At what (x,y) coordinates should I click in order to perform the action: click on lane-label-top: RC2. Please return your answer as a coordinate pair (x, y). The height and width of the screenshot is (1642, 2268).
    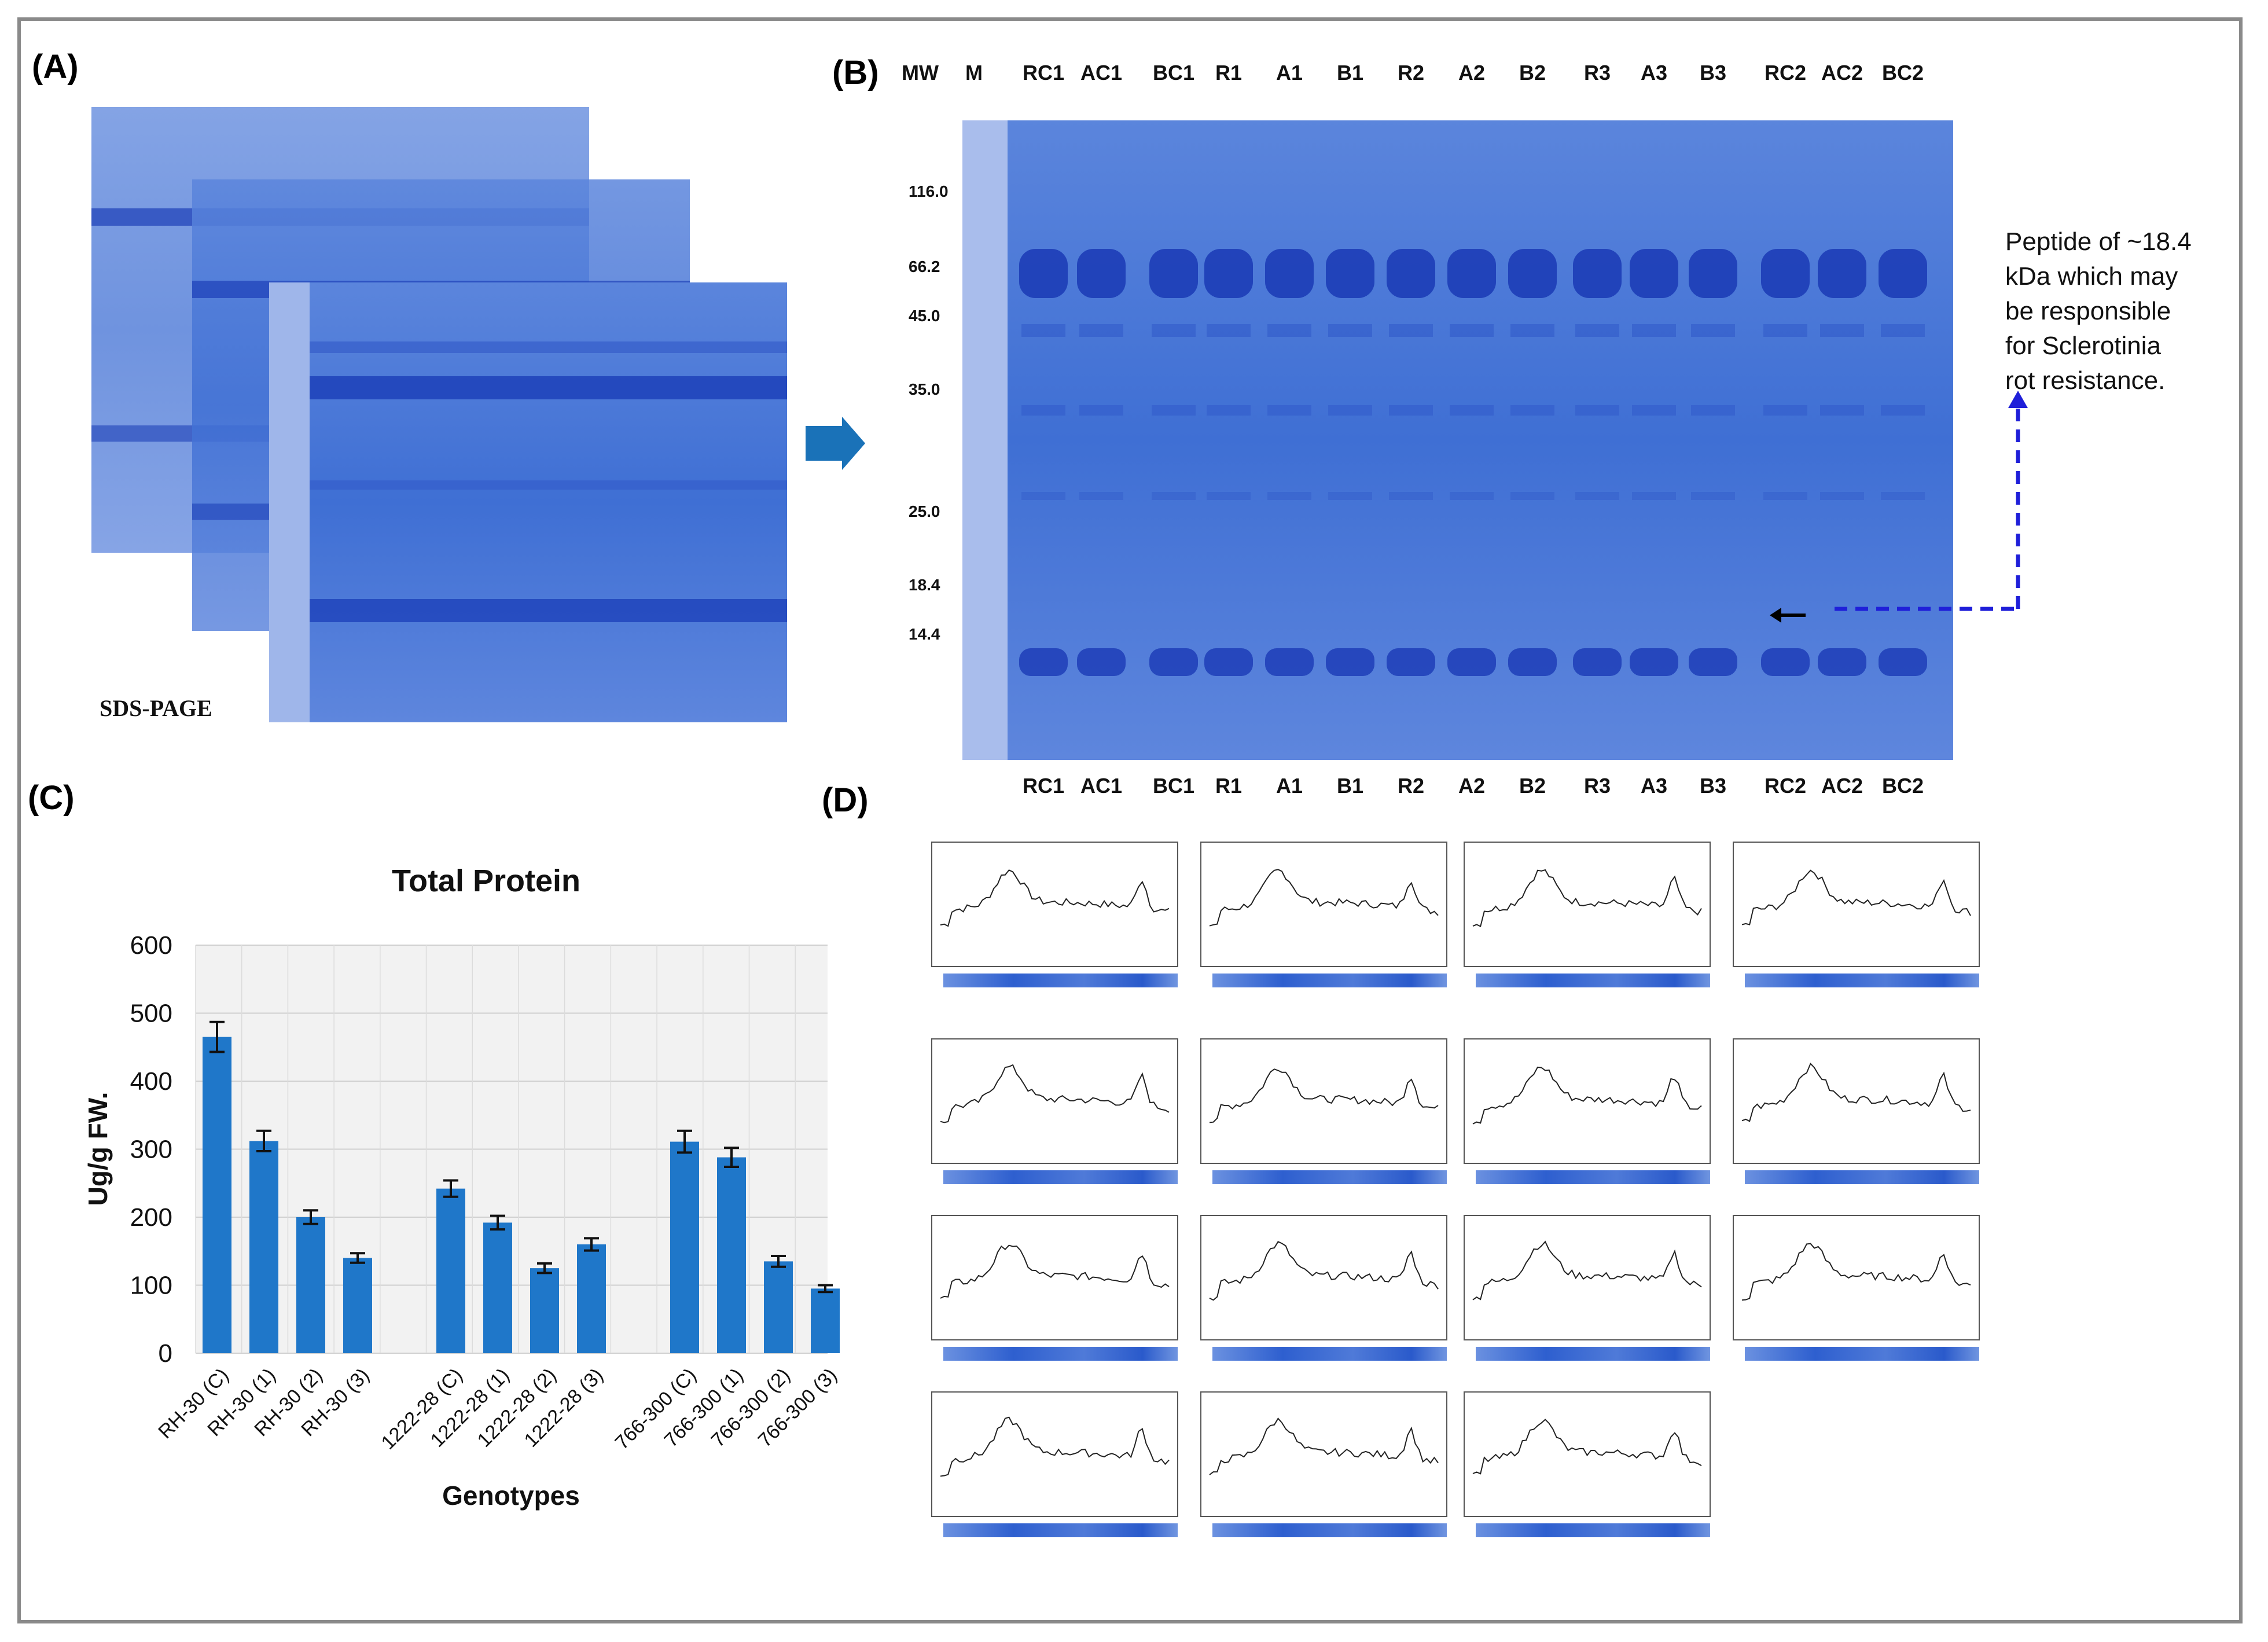
    Looking at the image, I should click on (1786, 73).